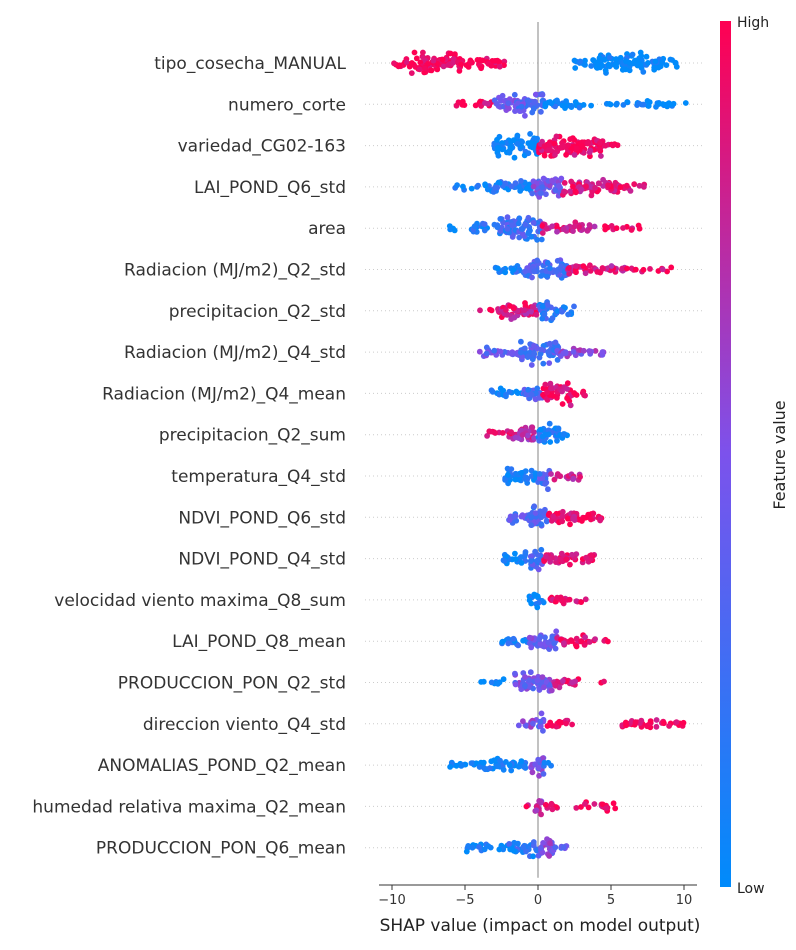 The image size is (796, 950). I want to click on x-axis: −10 −5 0 5 10, so click(537, 896).